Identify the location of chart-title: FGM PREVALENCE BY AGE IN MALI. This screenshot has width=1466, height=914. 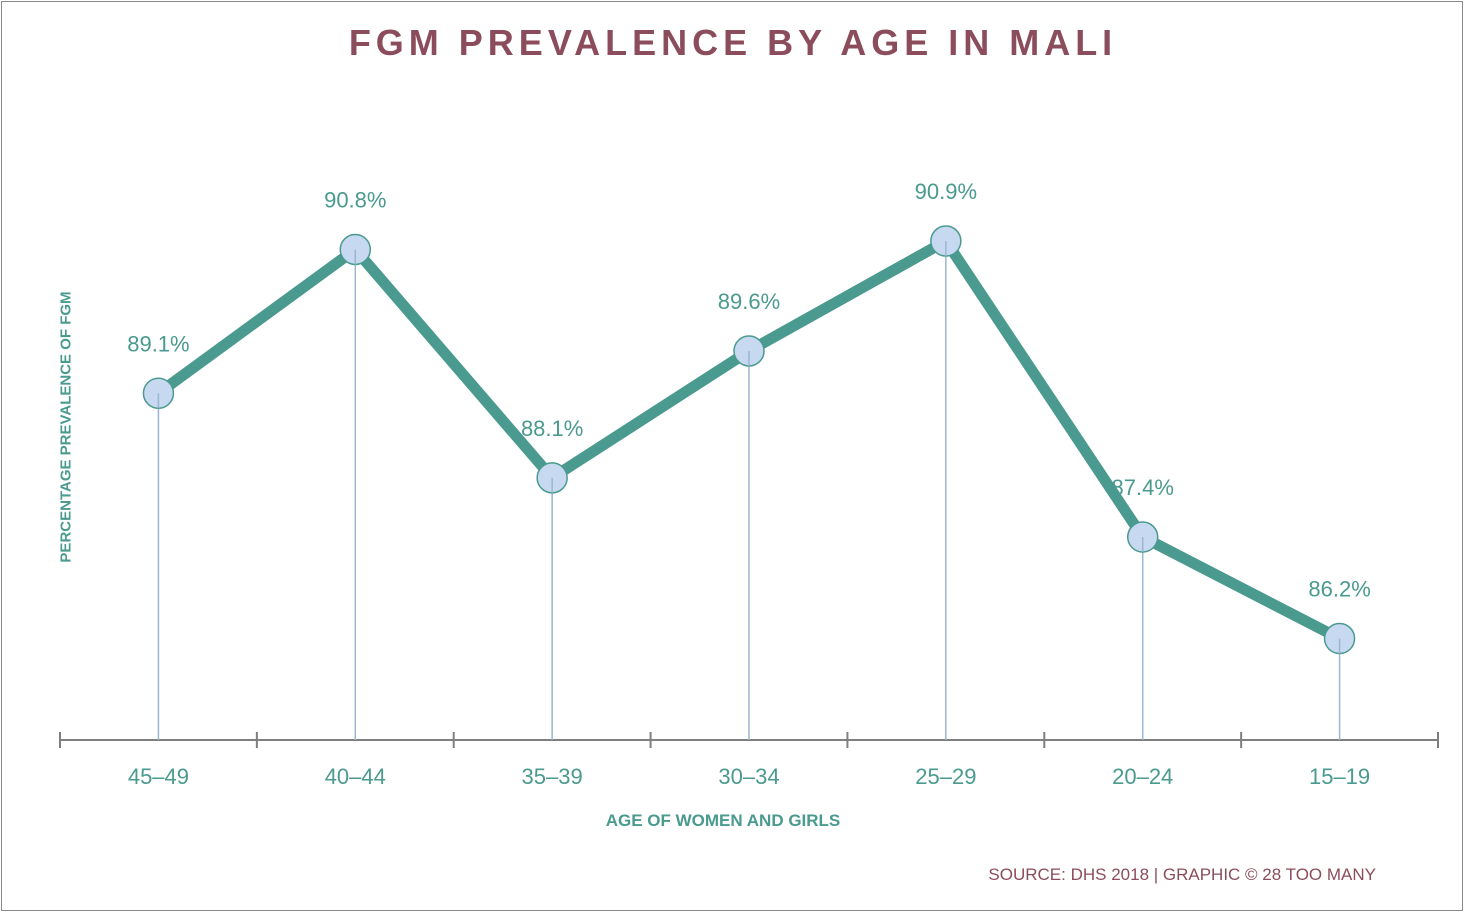
(733, 42).